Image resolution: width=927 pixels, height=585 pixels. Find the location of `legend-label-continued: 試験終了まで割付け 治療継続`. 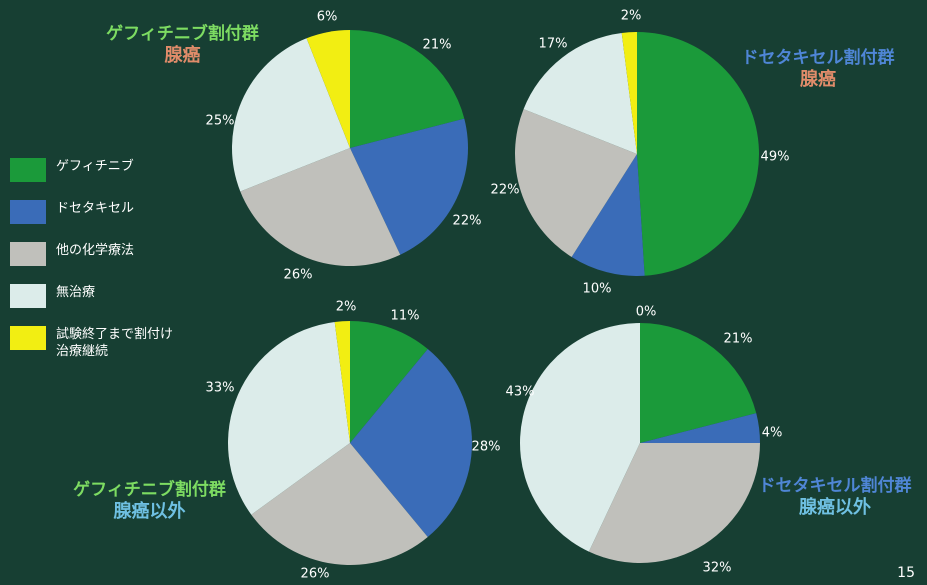

legend-label-continued: 試験終了まで割付け 治療継続 is located at coordinates (115, 343).